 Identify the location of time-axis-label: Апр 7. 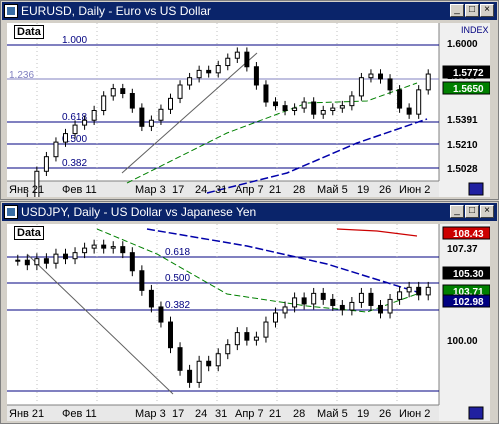
(249, 190).